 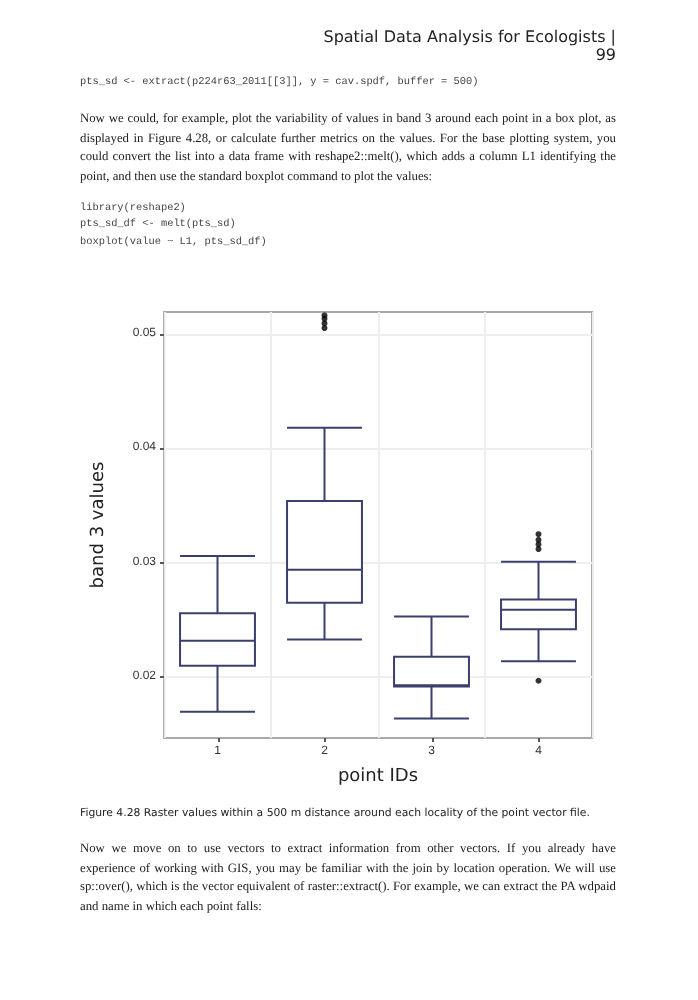 I want to click on text: Spatial Data Analysis for Ecologists | 99, so click(x=468, y=46).